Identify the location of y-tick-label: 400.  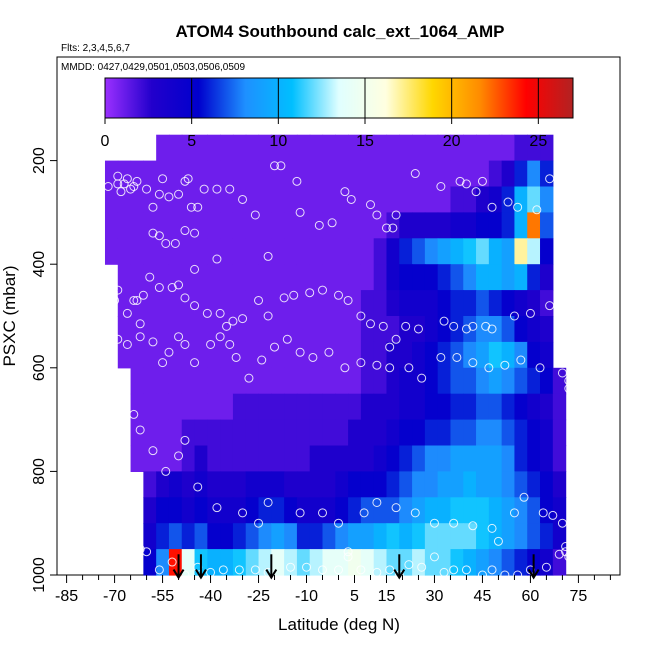
(39, 264).